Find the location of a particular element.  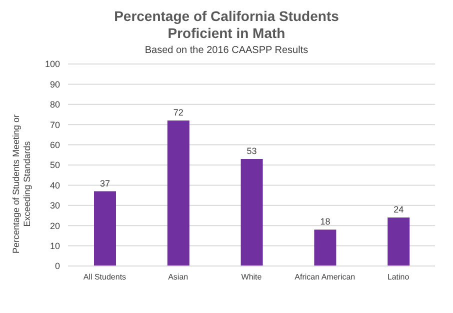

data-label: 24 is located at coordinates (399, 209).